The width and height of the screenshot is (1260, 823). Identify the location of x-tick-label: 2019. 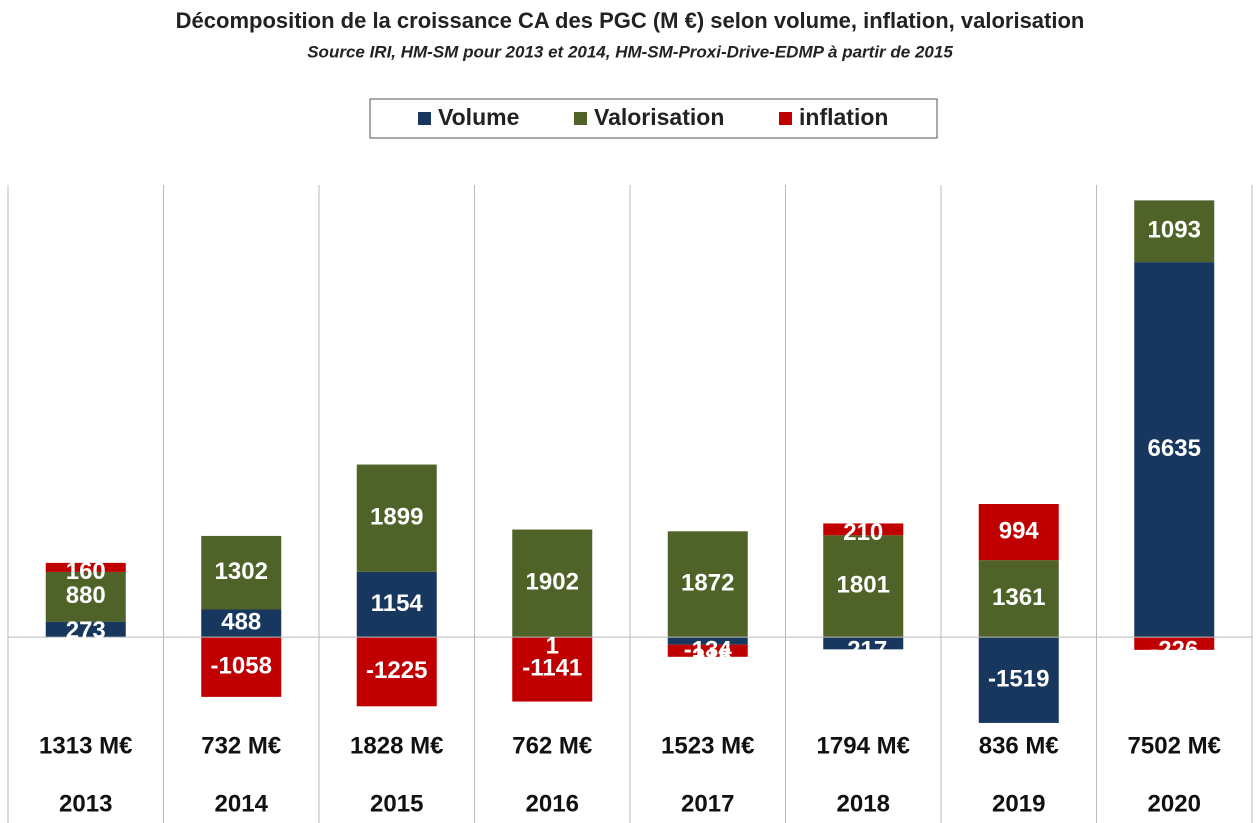
(1018, 803).